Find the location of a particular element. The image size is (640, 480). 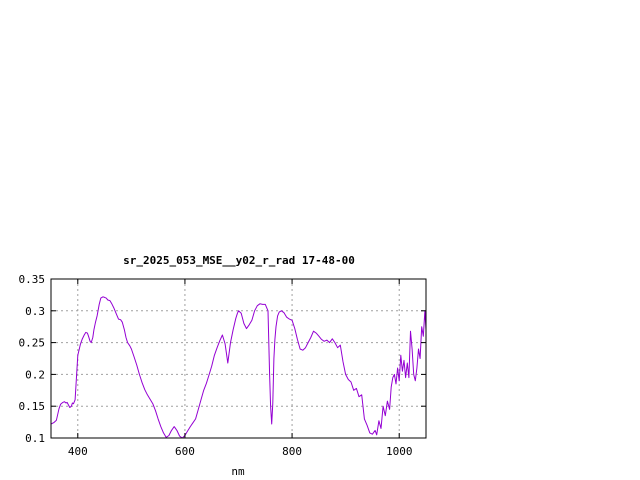

y-tick-label: 0.25 is located at coordinates (32, 343).